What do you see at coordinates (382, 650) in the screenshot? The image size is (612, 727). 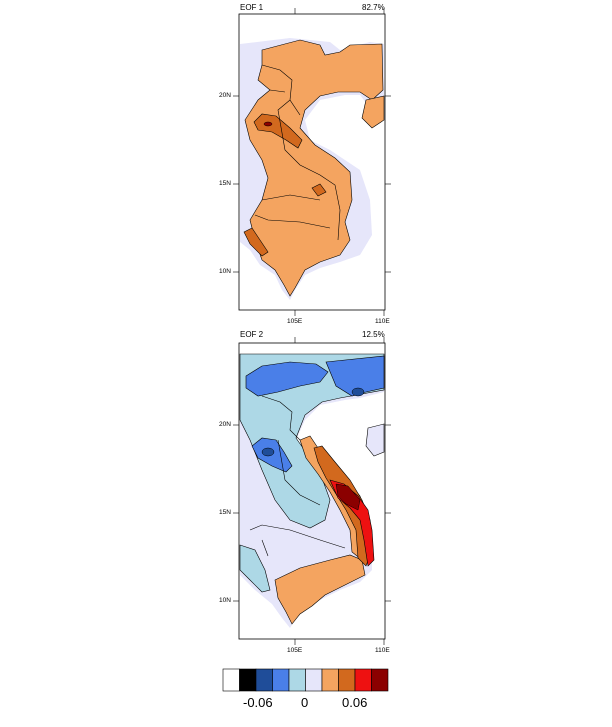 I see `eof2-lon-label-110e: 110E` at bounding box center [382, 650].